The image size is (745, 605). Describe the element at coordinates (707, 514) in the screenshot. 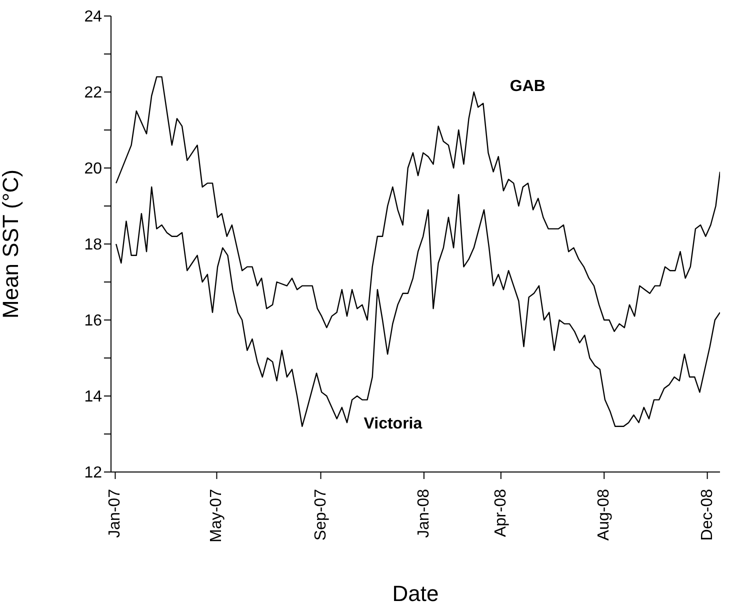

I see `x-tick-label: Dec-08` at that location.